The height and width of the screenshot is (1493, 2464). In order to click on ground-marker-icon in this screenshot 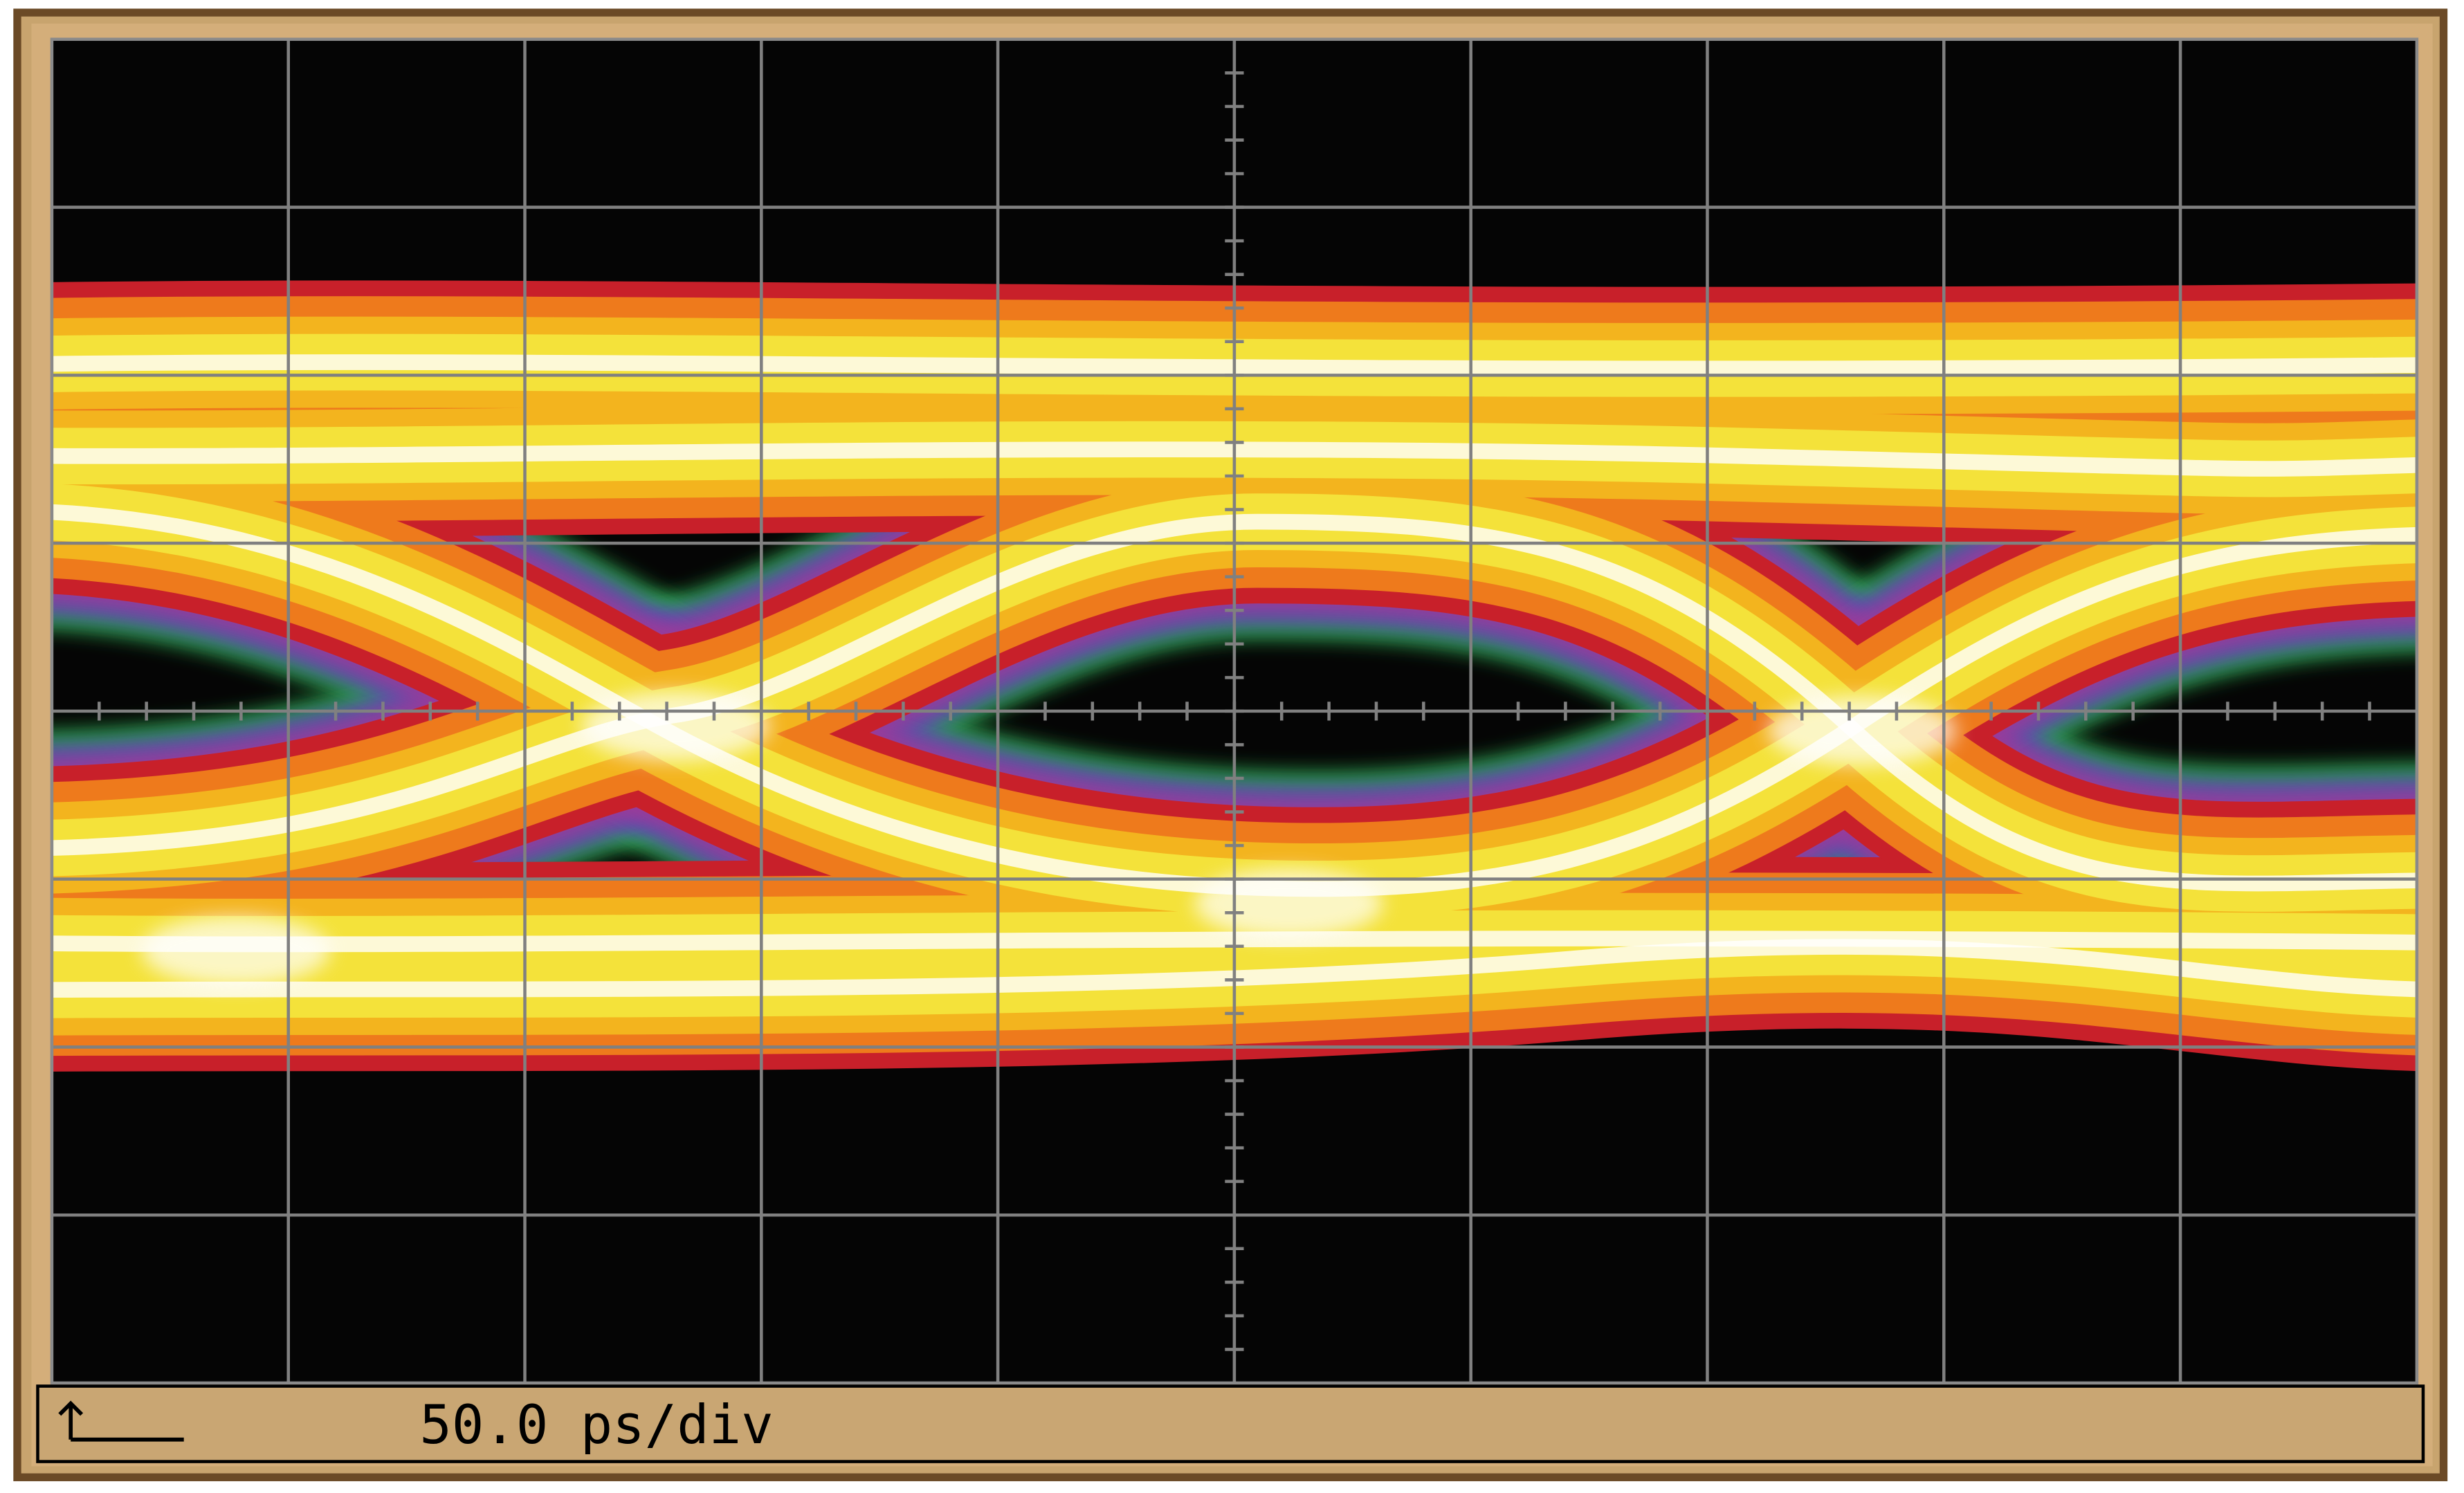, I will do `click(121, 1421)`.